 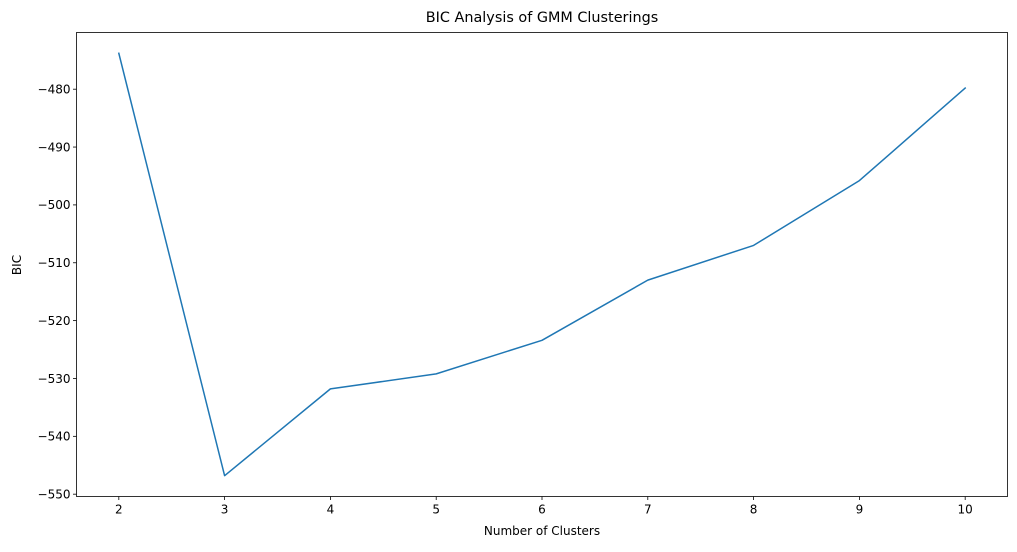 I want to click on y-tick-label: −500, so click(x=54, y=205).